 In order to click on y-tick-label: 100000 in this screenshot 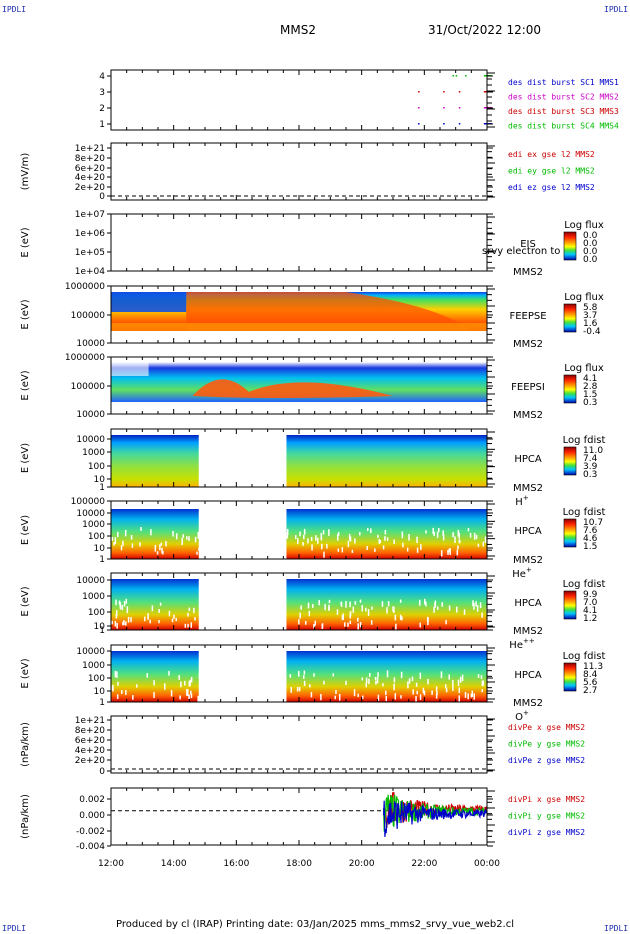, I will do `click(88, 316)`.